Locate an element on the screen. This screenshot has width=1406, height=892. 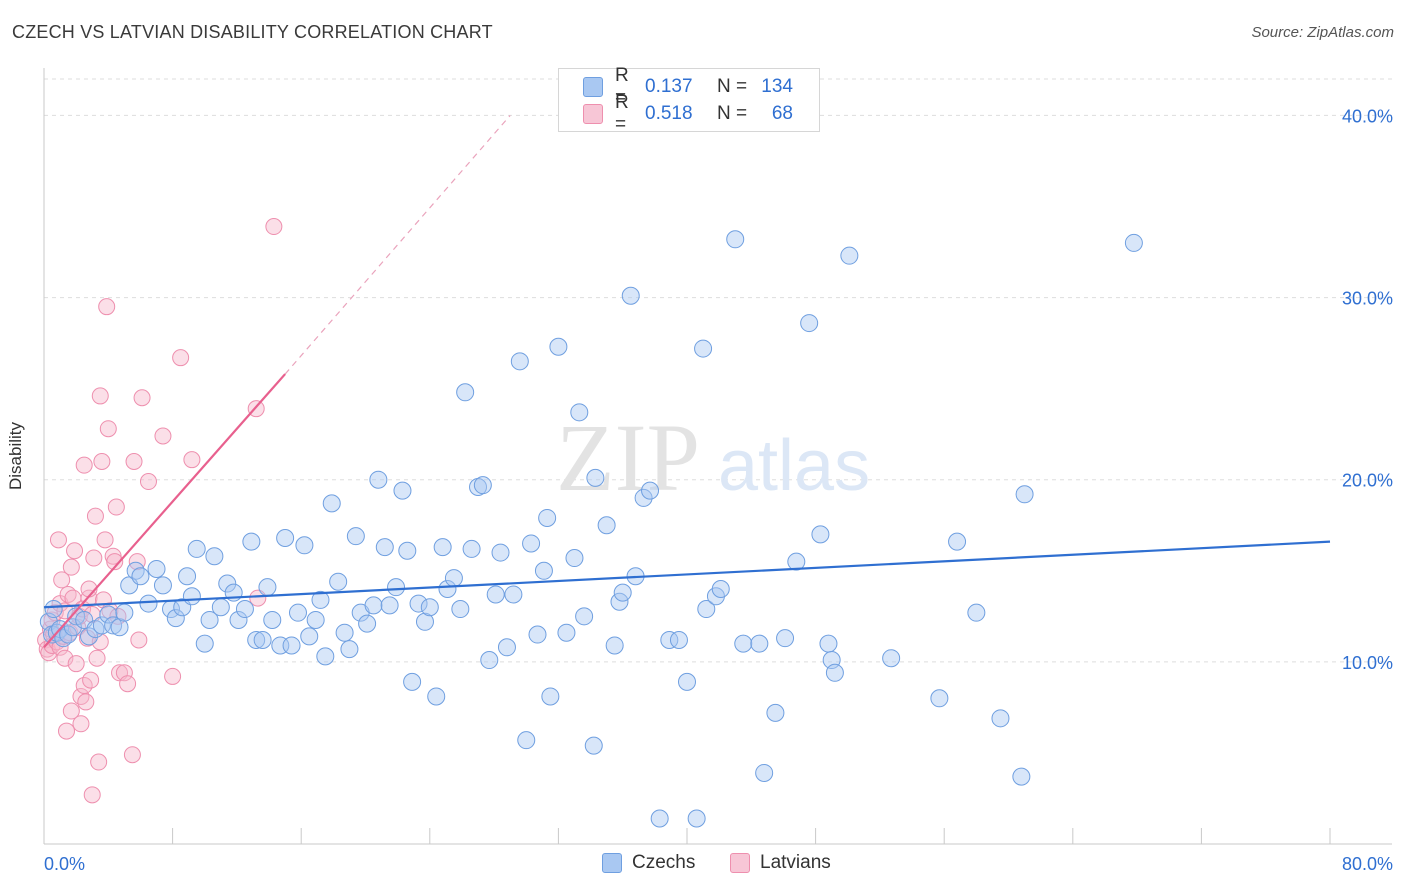
watermark: ZIP atlas is located at coordinates (713, 457).